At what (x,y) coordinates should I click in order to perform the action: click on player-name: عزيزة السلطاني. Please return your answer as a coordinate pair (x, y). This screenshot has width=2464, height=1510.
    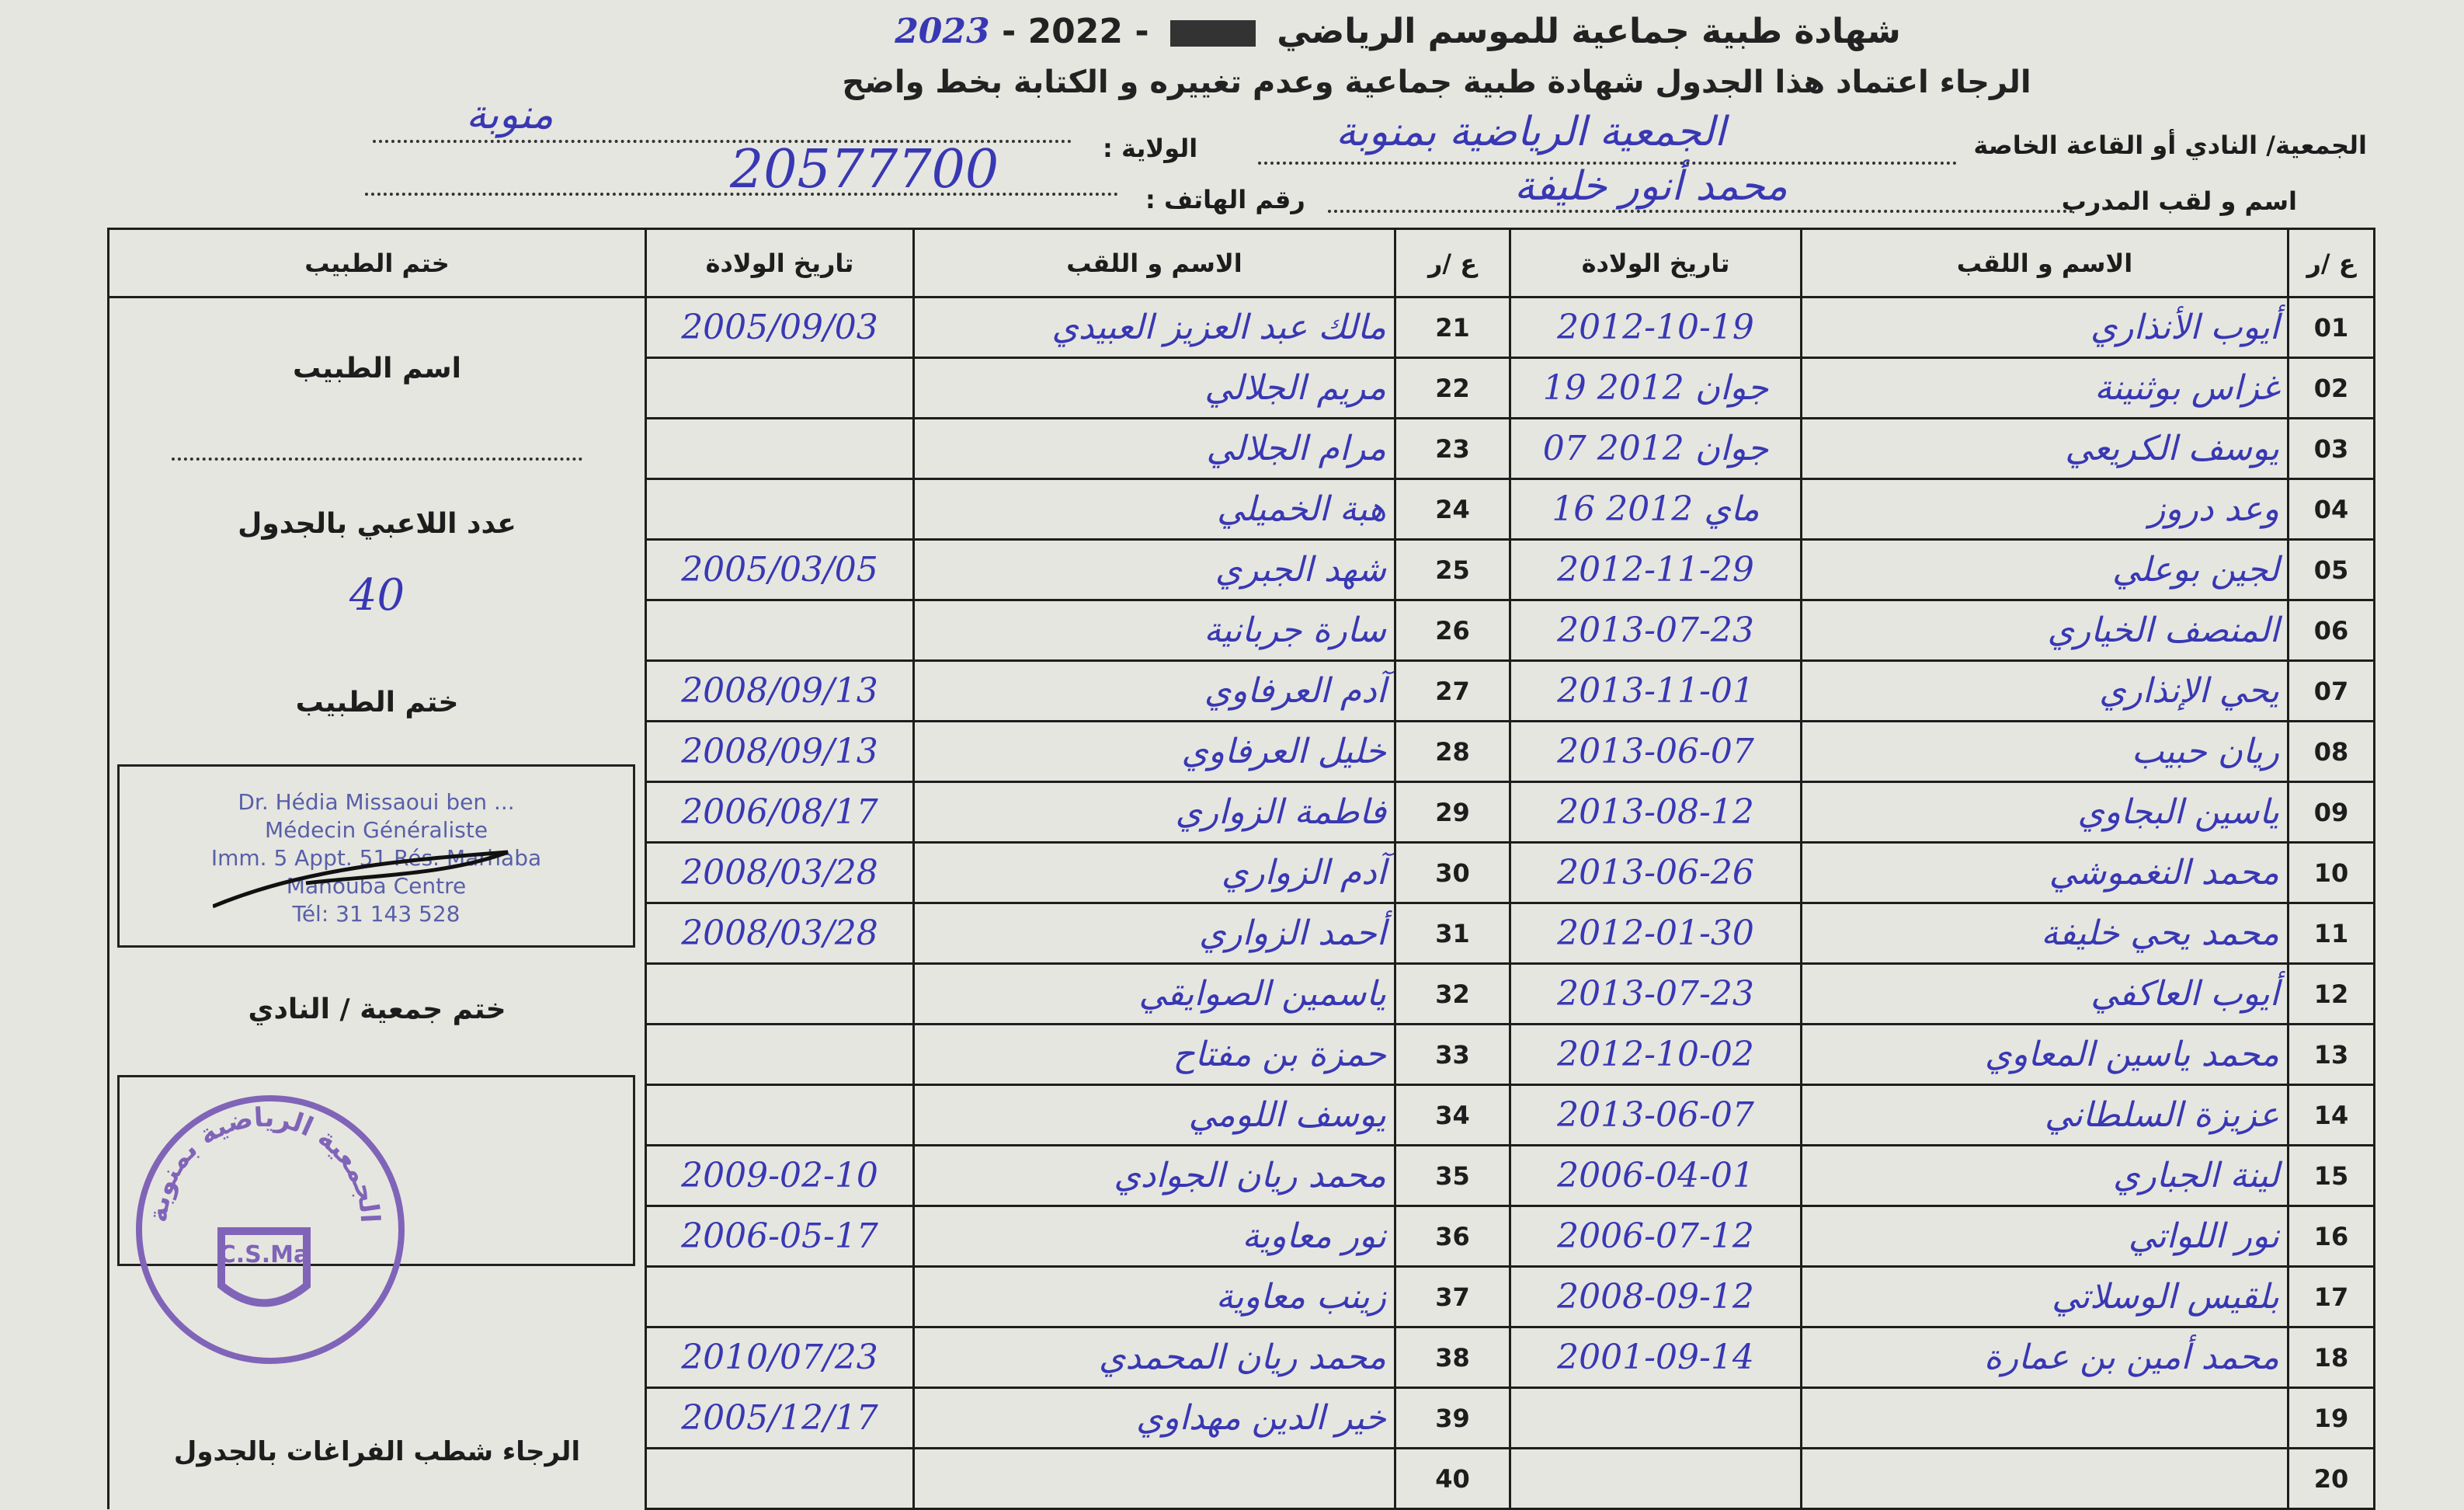
    Looking at the image, I should click on (2044, 1115).